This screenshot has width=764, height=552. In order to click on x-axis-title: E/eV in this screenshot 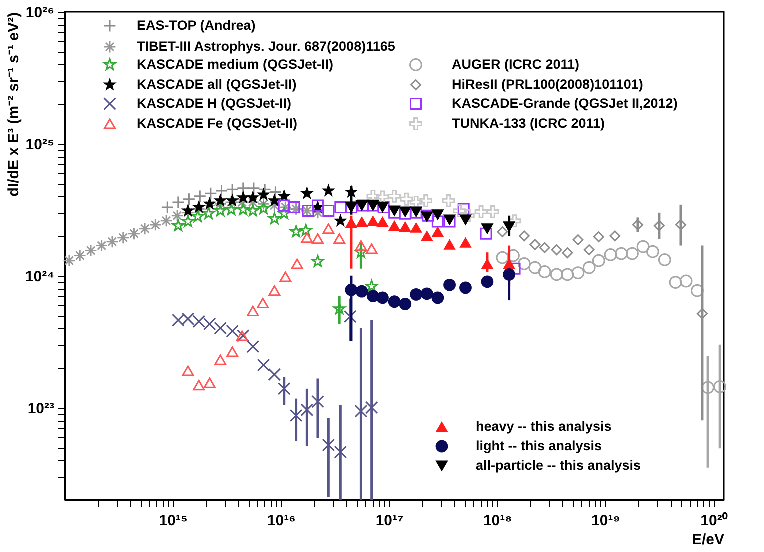, I will do `click(708, 540)`.